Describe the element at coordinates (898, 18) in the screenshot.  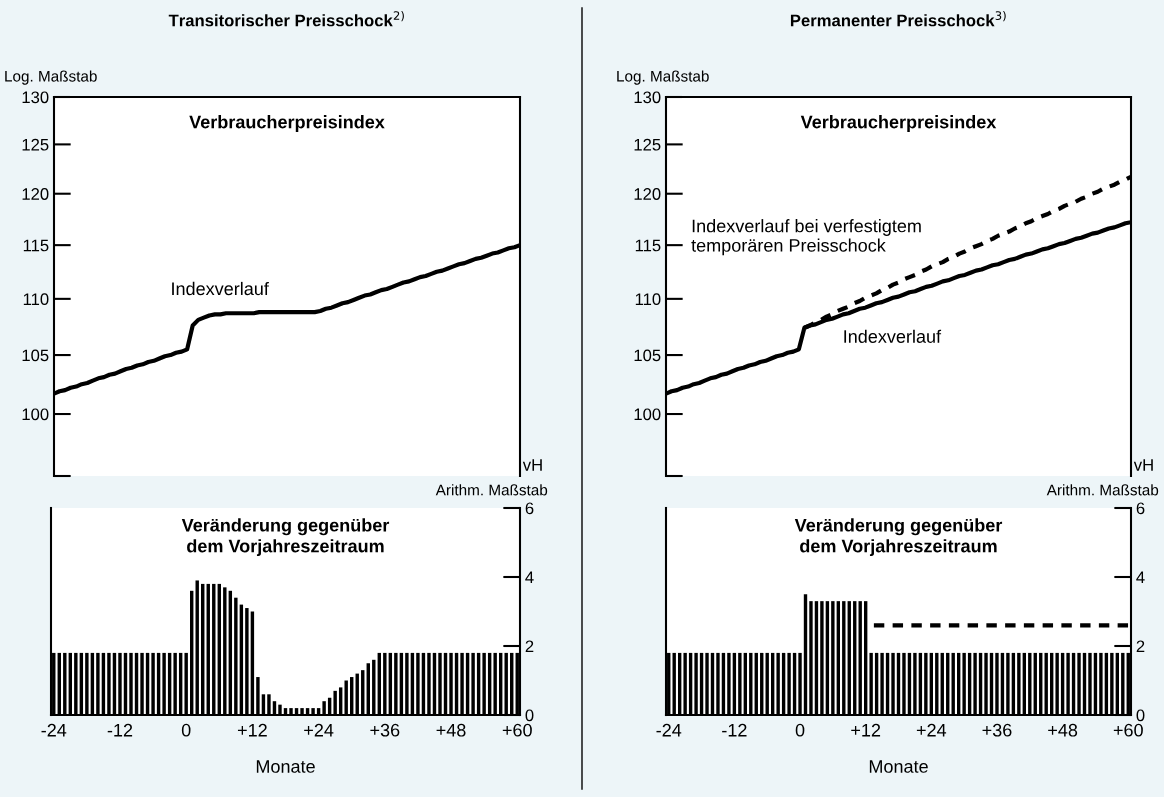
I see `chart-title: Permanenter Preisschock$^{3)}$` at that location.